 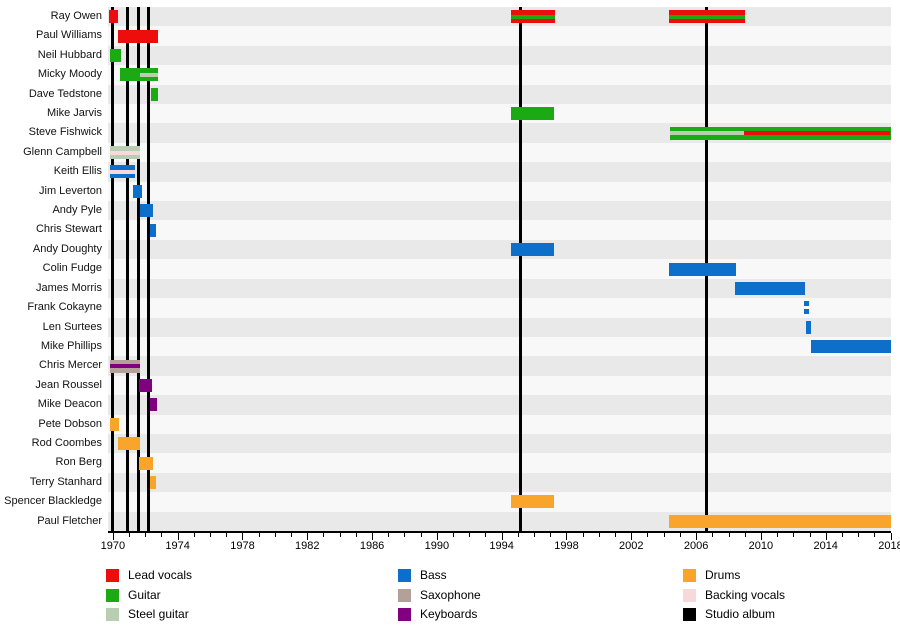 What do you see at coordinates (689, 614) in the screenshot?
I see `legend-swatch-studio-album` at bounding box center [689, 614].